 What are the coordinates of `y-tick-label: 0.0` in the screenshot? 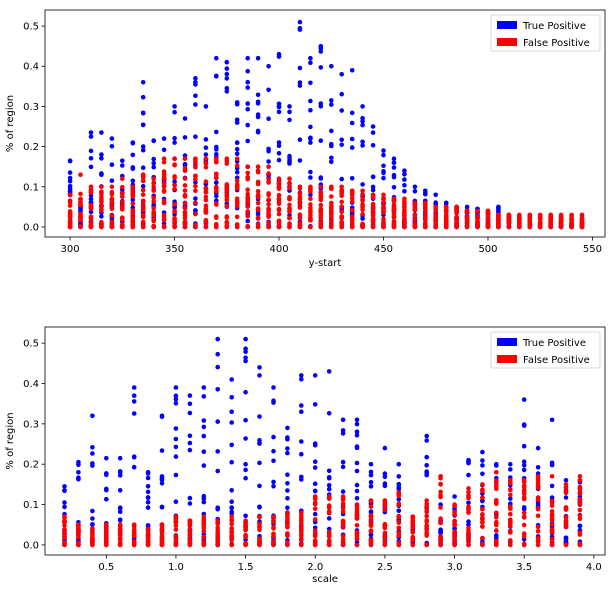 It's located at (31, 227).